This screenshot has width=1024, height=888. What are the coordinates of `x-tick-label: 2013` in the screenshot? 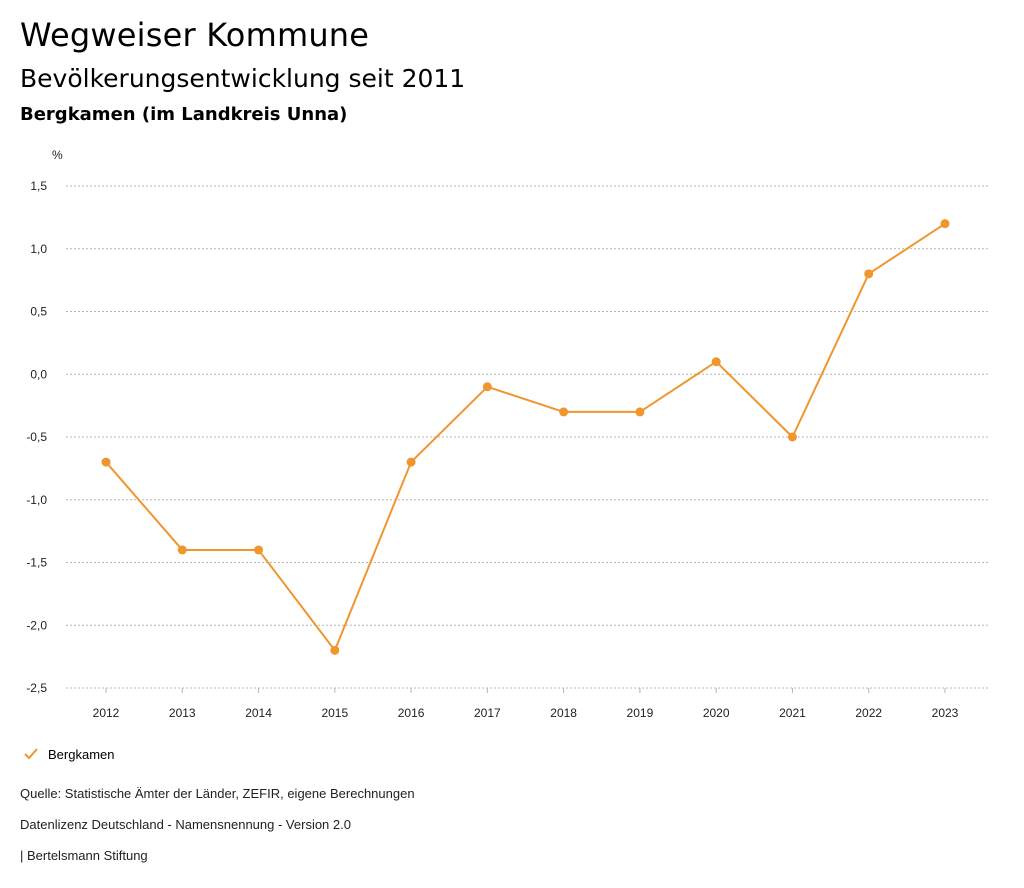 It's located at (182, 713).